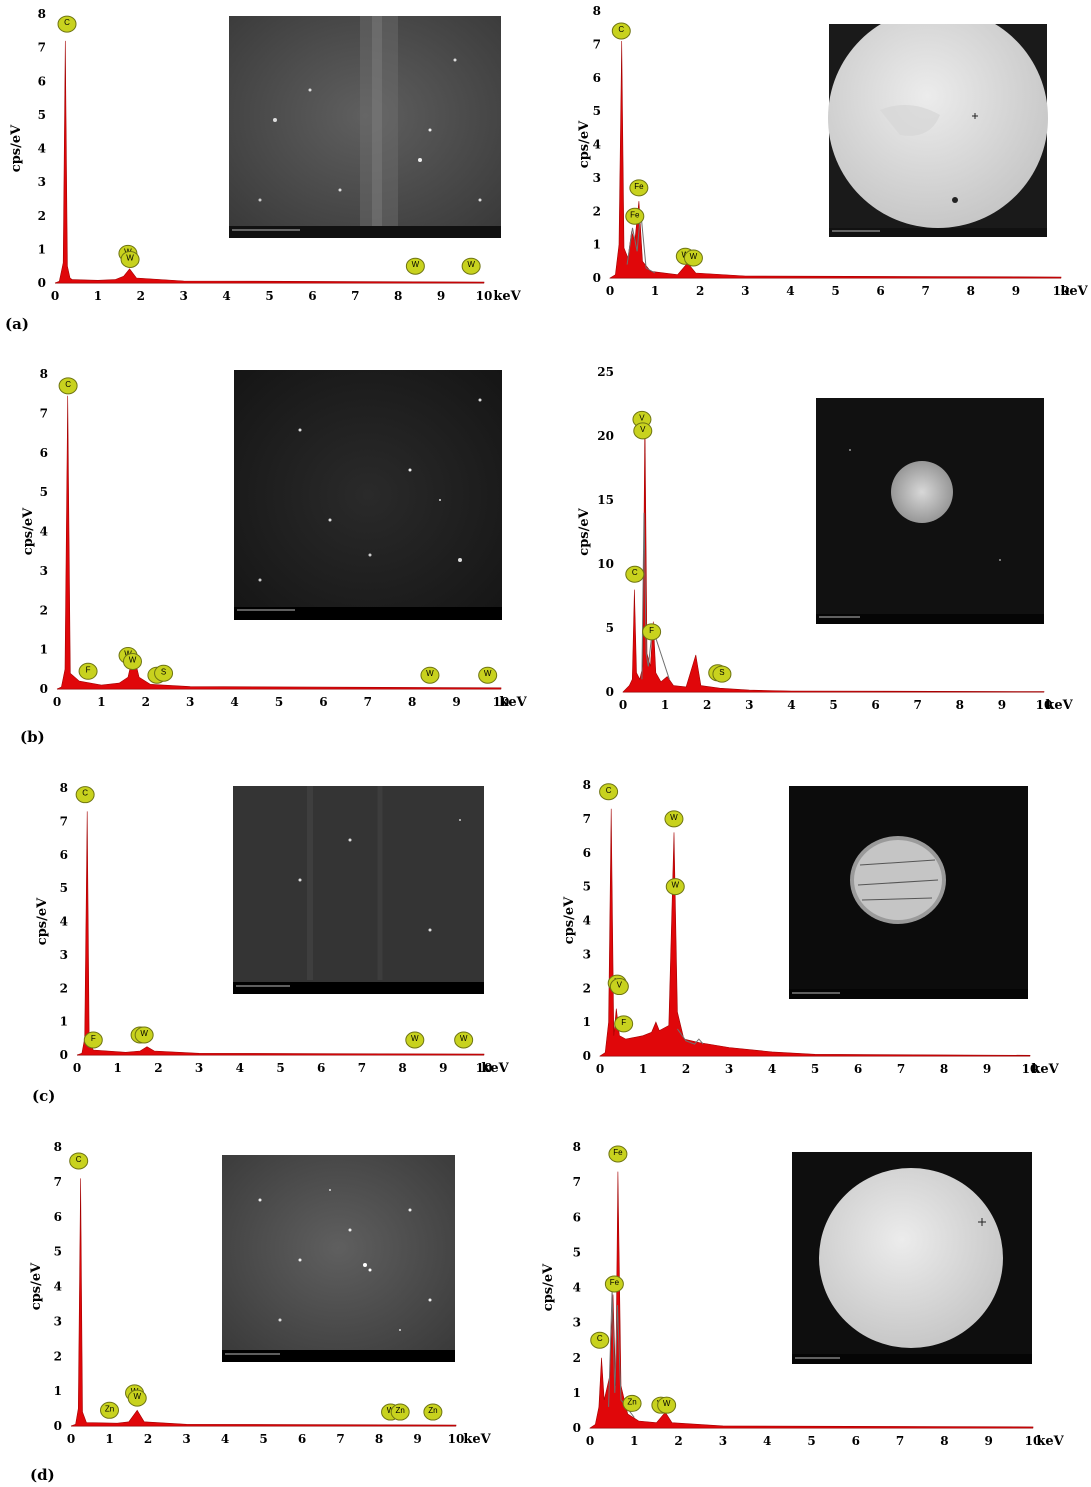  Describe the element at coordinates (164, 673) in the screenshot. I see `element-marker-s: S` at that location.